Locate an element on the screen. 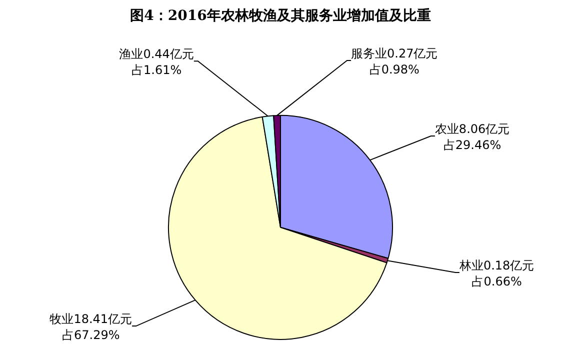  chart-title: 图4：2016年农林牧渔及其服务业增加值及比重 is located at coordinates (280, 16).